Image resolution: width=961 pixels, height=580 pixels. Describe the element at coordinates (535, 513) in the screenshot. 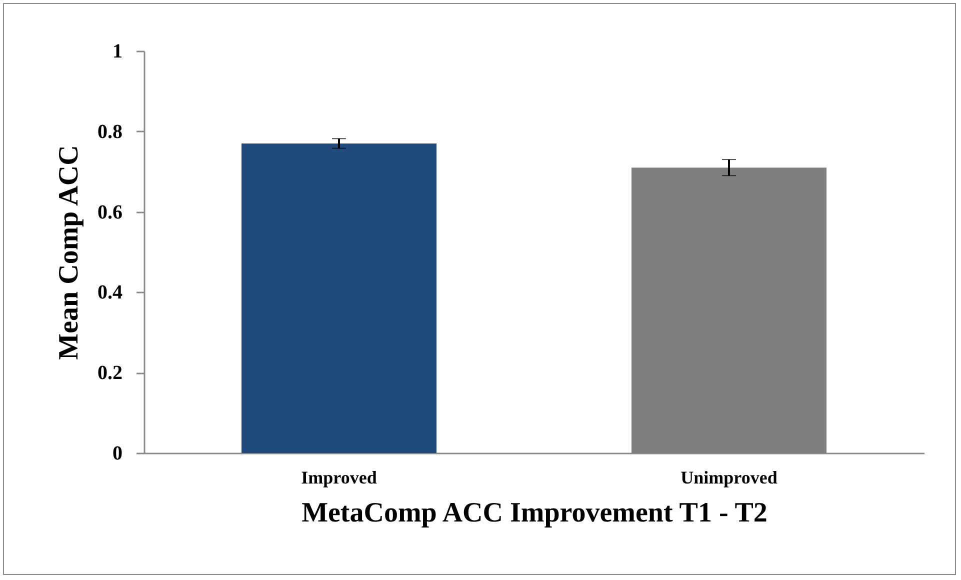

I see `x-axis-title: MetaComp ACC Improvement T1 - T2` at that location.